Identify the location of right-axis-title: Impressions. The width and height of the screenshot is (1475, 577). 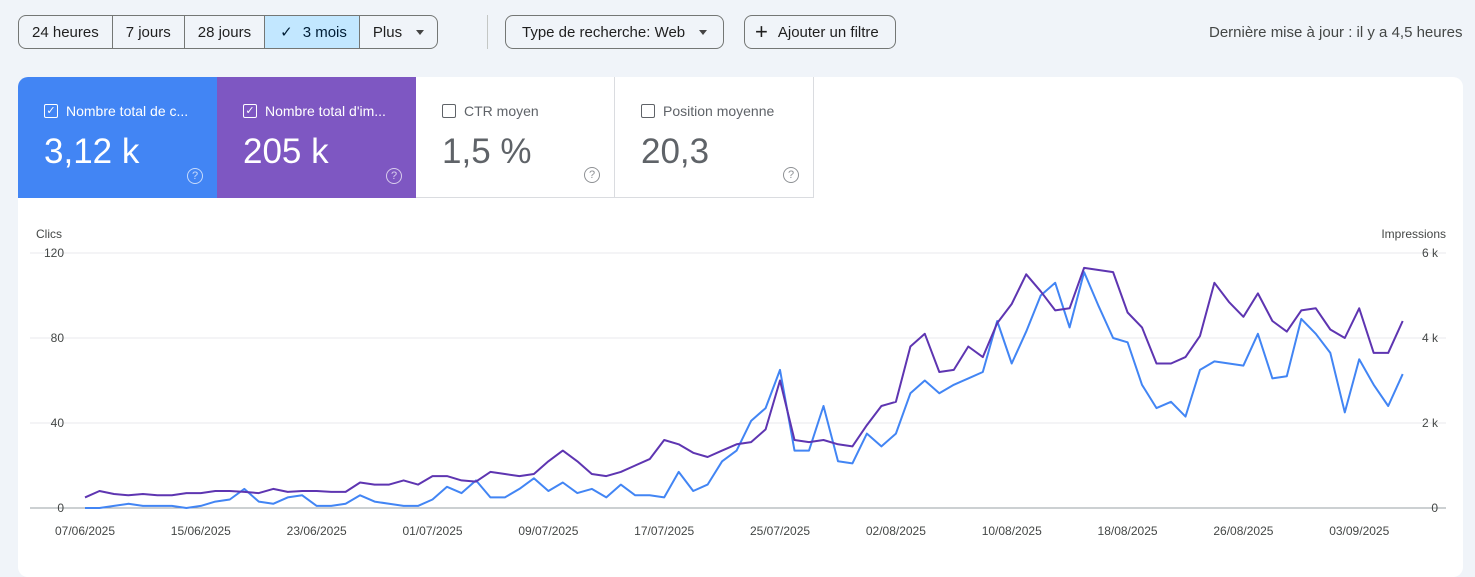
(1413, 234).